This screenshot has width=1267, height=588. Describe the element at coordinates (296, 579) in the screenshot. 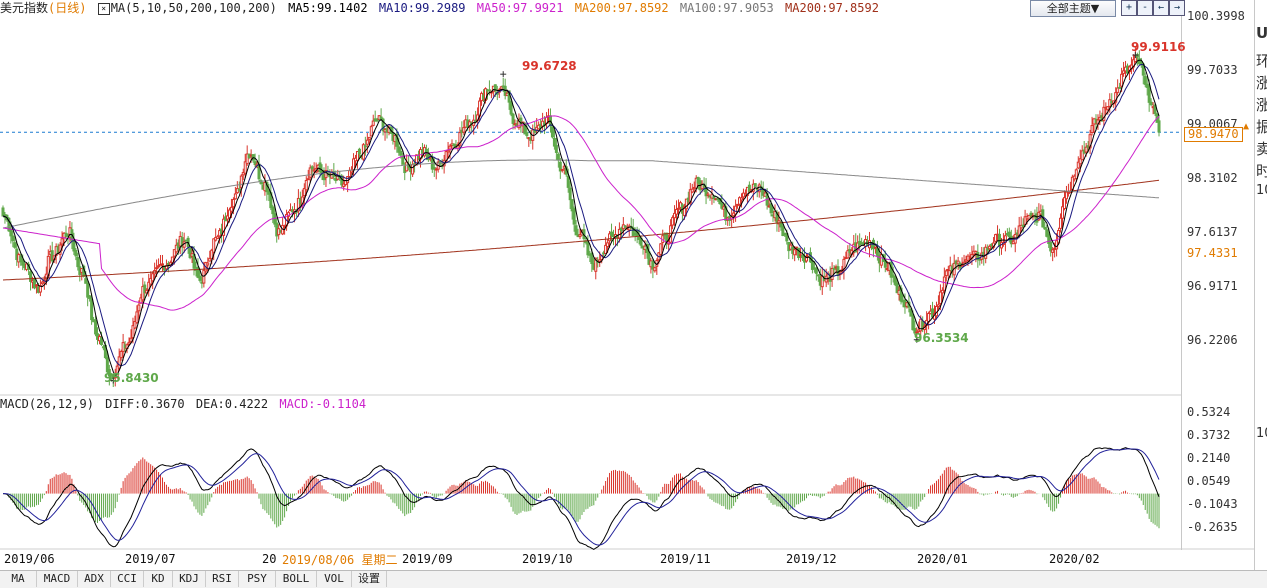

I see `tab-boll: BOLL` at that location.